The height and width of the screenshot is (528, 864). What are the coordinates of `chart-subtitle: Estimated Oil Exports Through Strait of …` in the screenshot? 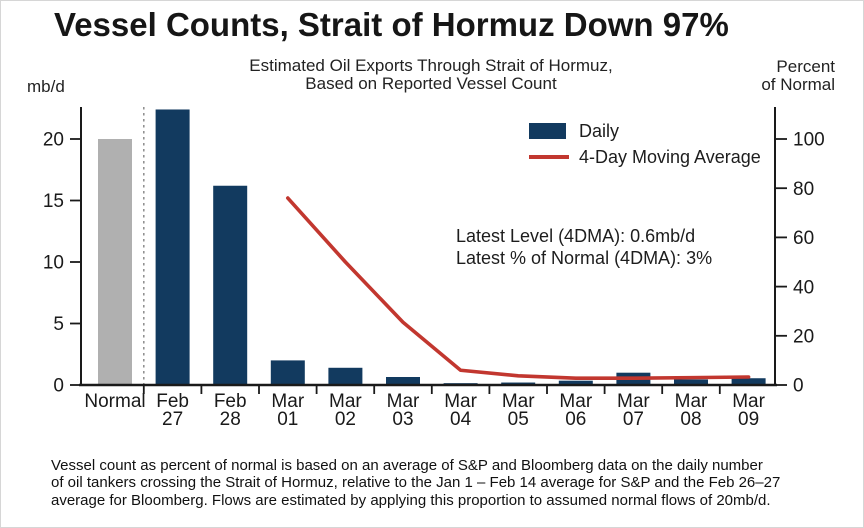 It's located at (431, 75).